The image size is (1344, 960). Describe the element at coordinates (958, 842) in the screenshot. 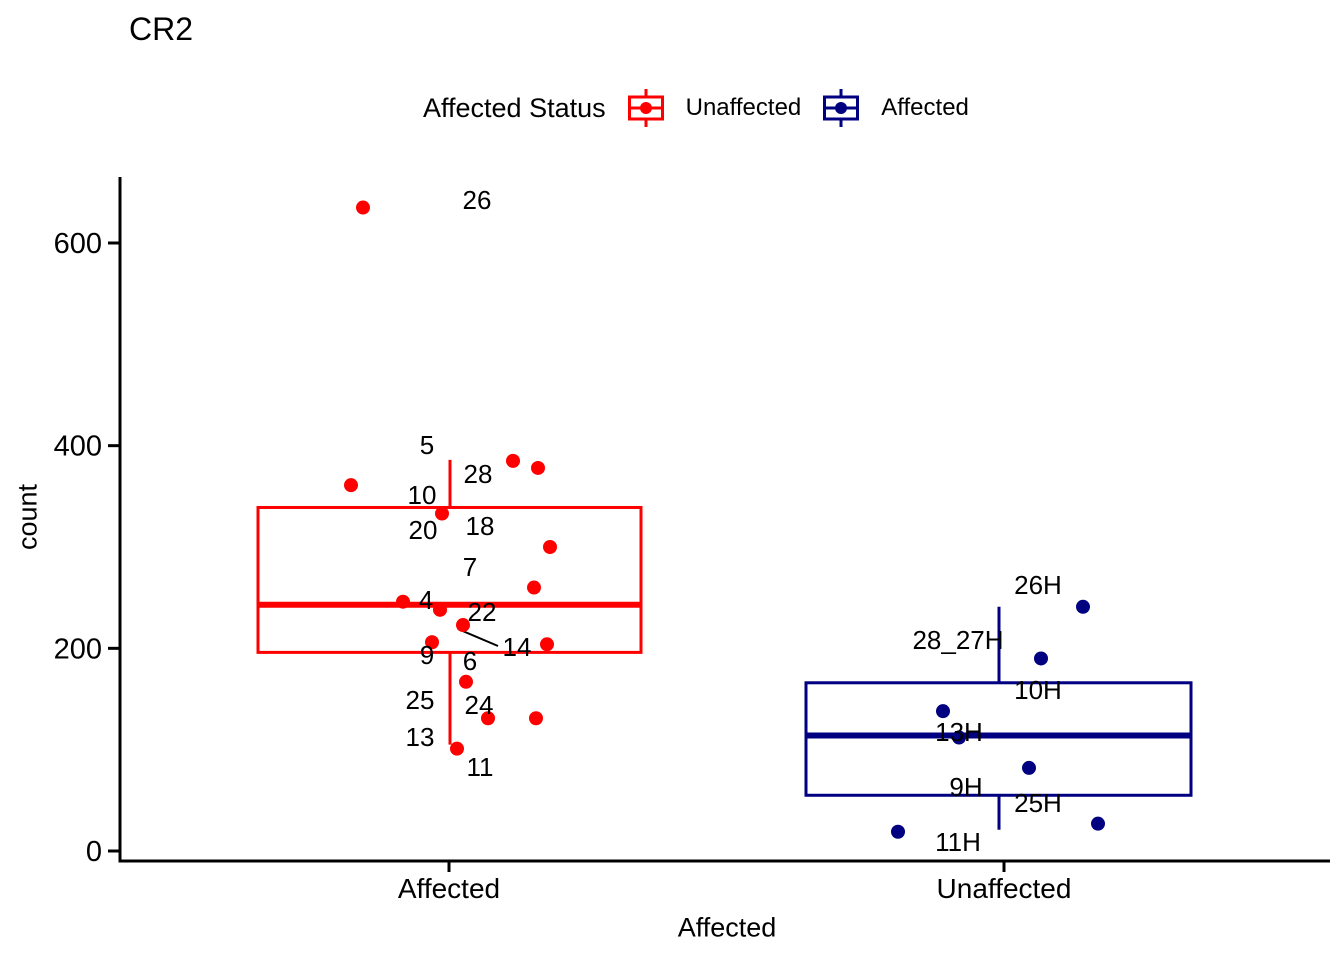

I see `point-label-11H: 11H` at that location.